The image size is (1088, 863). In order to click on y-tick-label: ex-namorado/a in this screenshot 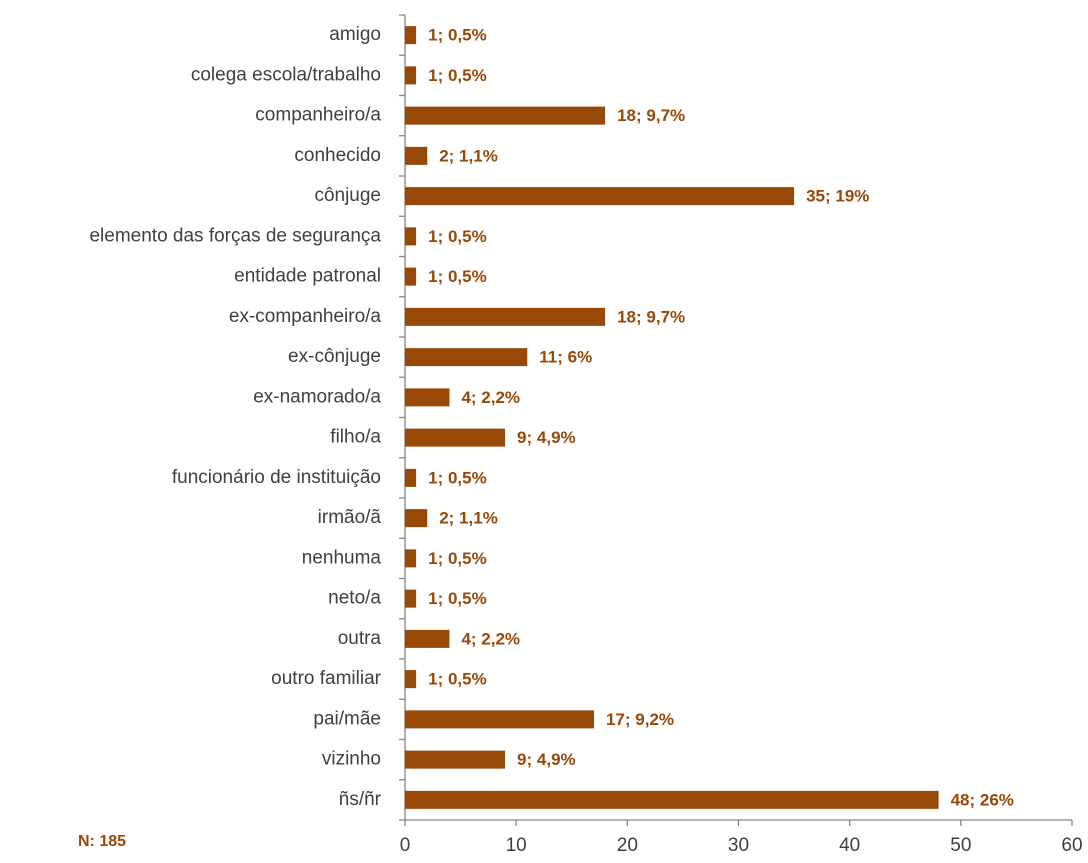, I will do `click(317, 396)`.